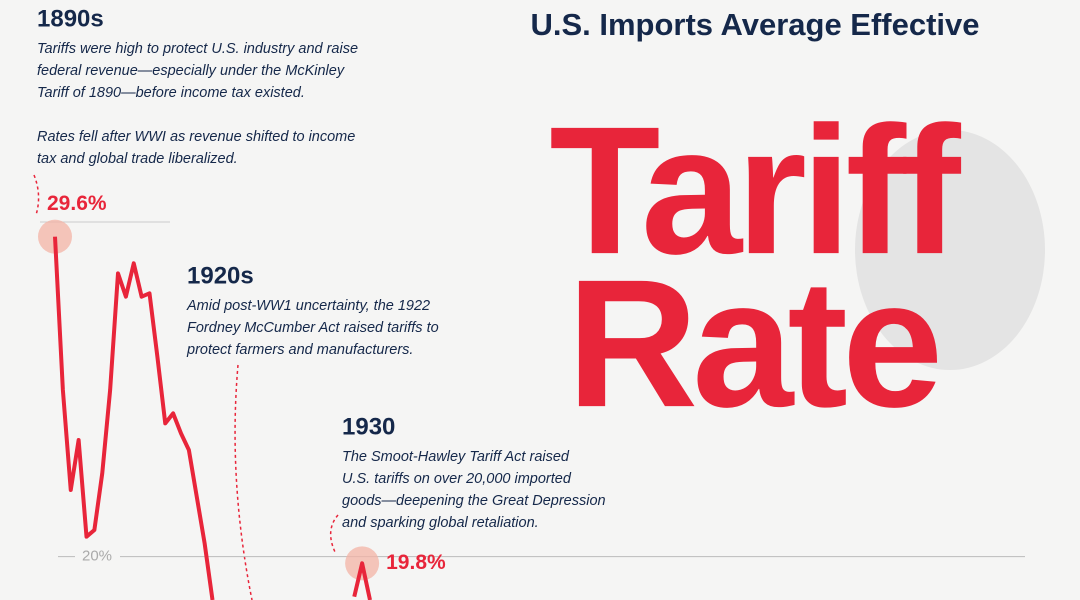 The width and height of the screenshot is (1080, 600). I want to click on annotation-text: tax and global trade liberalized., so click(137, 159).